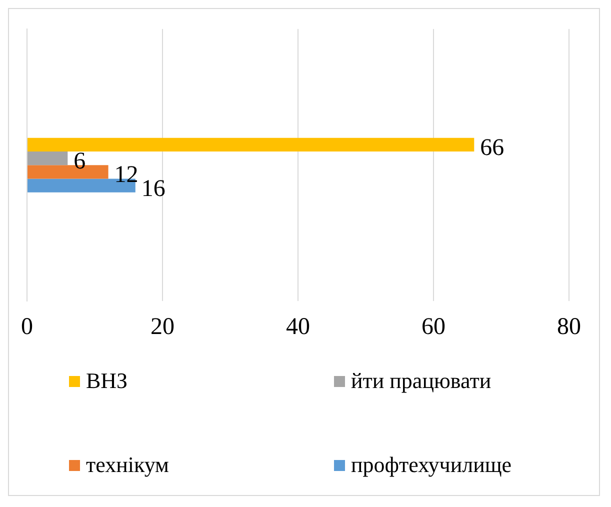  I want to click on x-tick-label: 20, so click(162, 327).